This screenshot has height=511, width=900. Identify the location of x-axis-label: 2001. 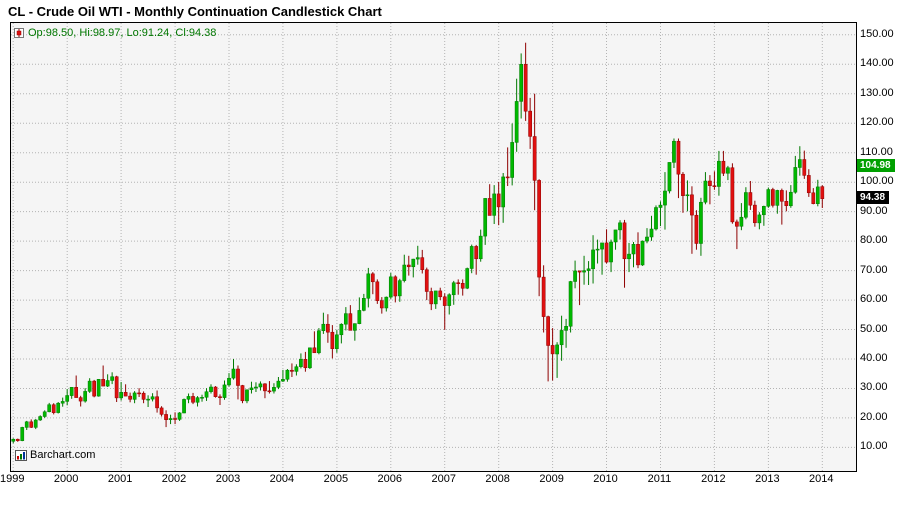
(120, 479).